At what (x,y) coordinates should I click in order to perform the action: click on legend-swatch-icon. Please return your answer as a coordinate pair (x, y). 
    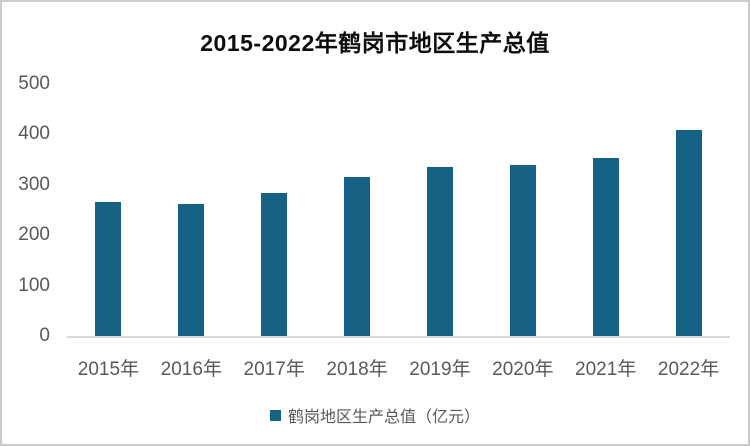
    Looking at the image, I should click on (275, 415).